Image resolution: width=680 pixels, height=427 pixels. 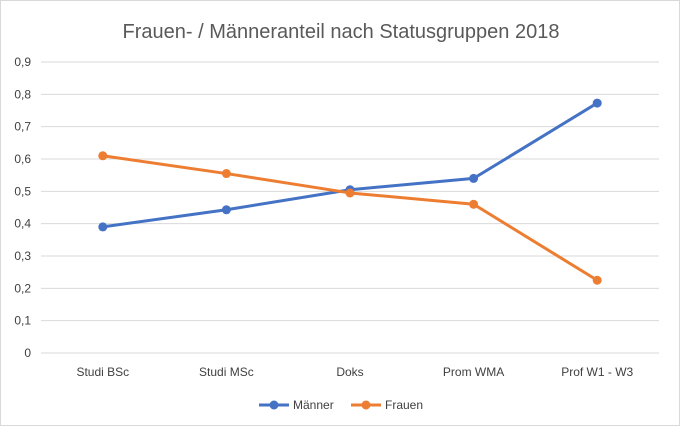 I want to click on legend-item-frauen: Frauen, so click(x=387, y=405).